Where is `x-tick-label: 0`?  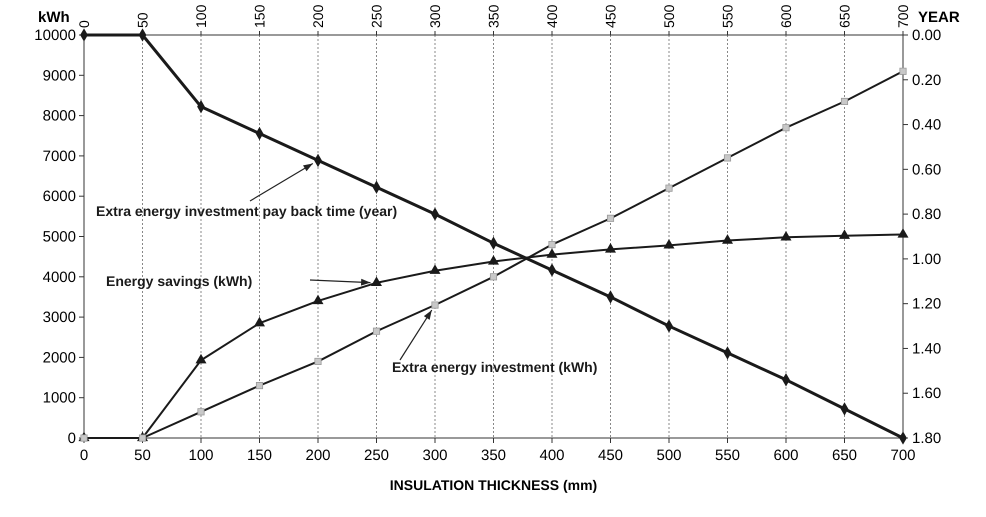 x-tick-label: 0 is located at coordinates (84, 24).